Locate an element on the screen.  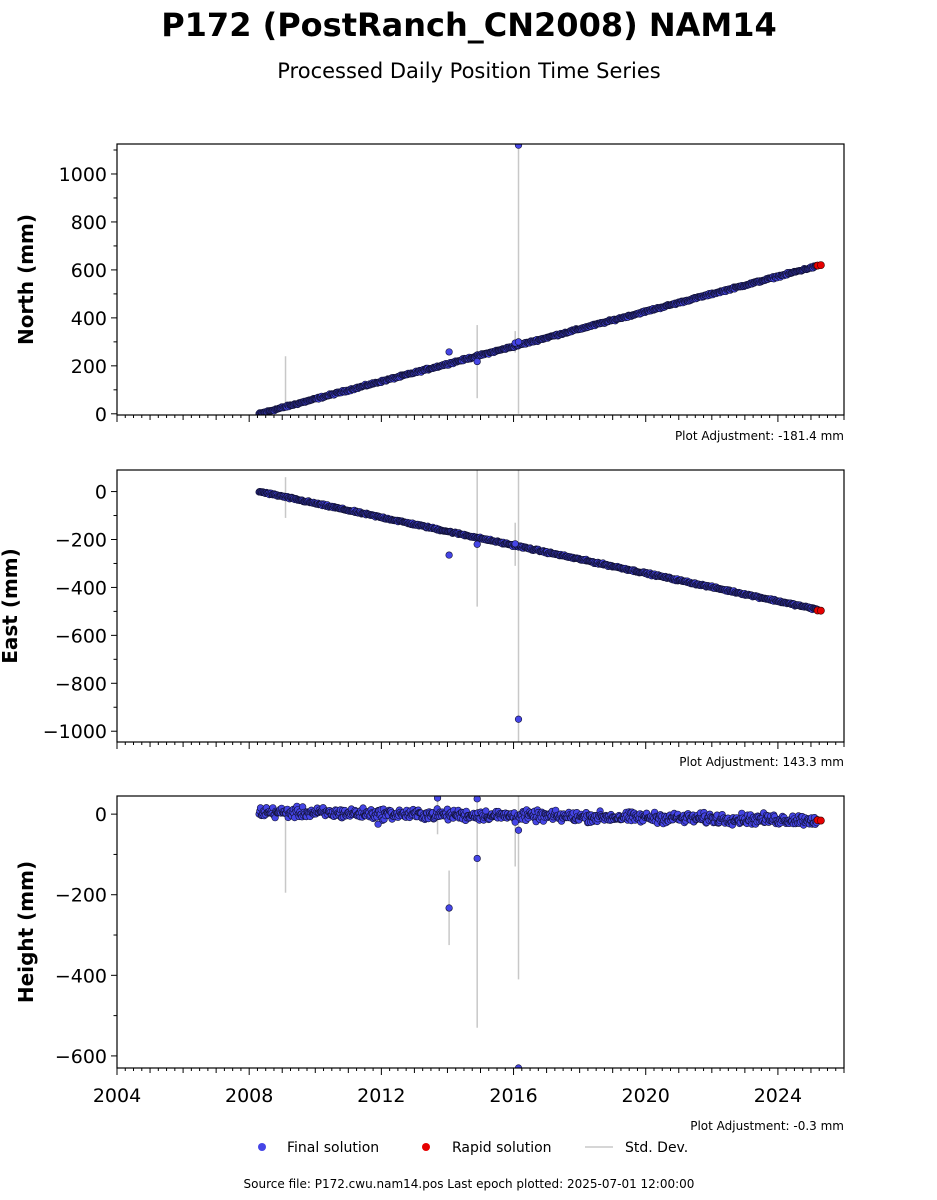
chart-title: P172 (PostRanch_CN2008) NAM14 is located at coordinates (469, 25).